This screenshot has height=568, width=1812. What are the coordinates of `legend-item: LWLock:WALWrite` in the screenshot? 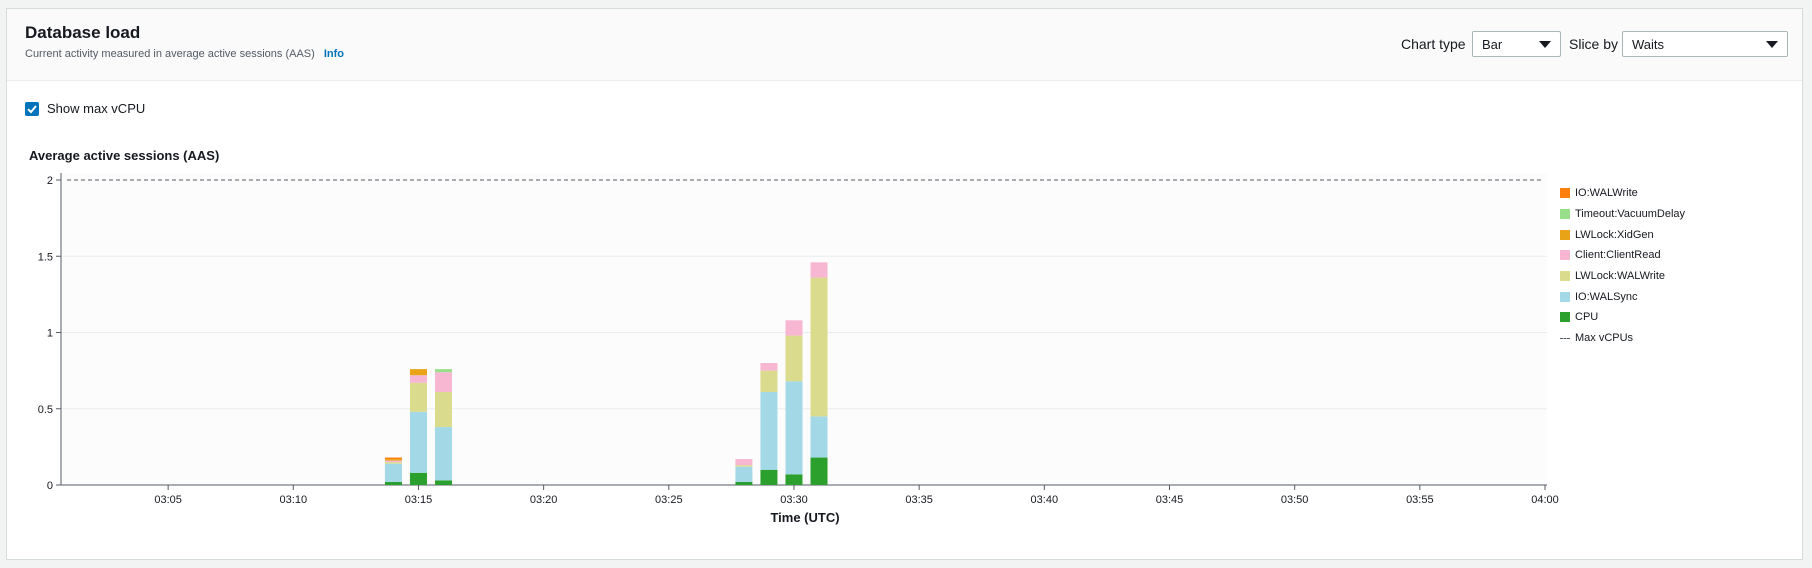 It's located at (1622, 276).